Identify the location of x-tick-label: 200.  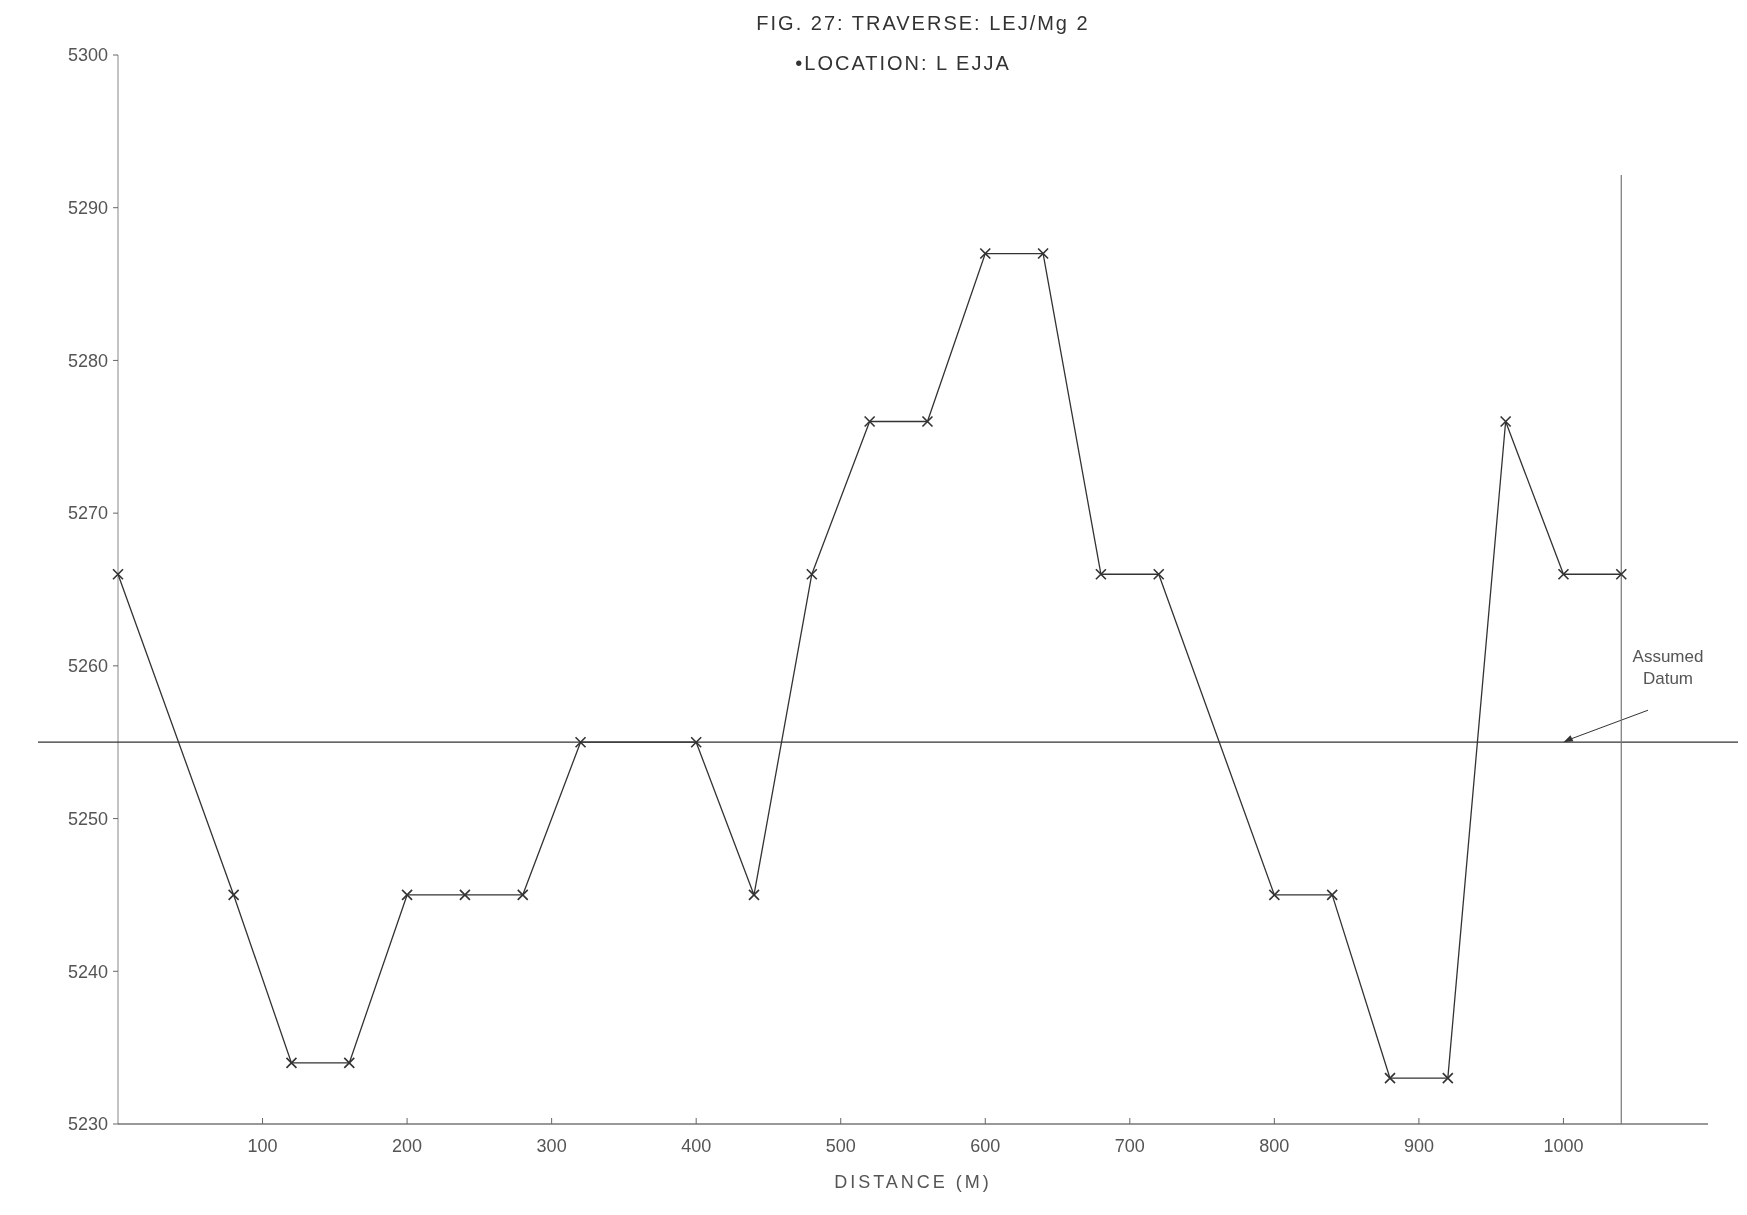
(407, 1146).